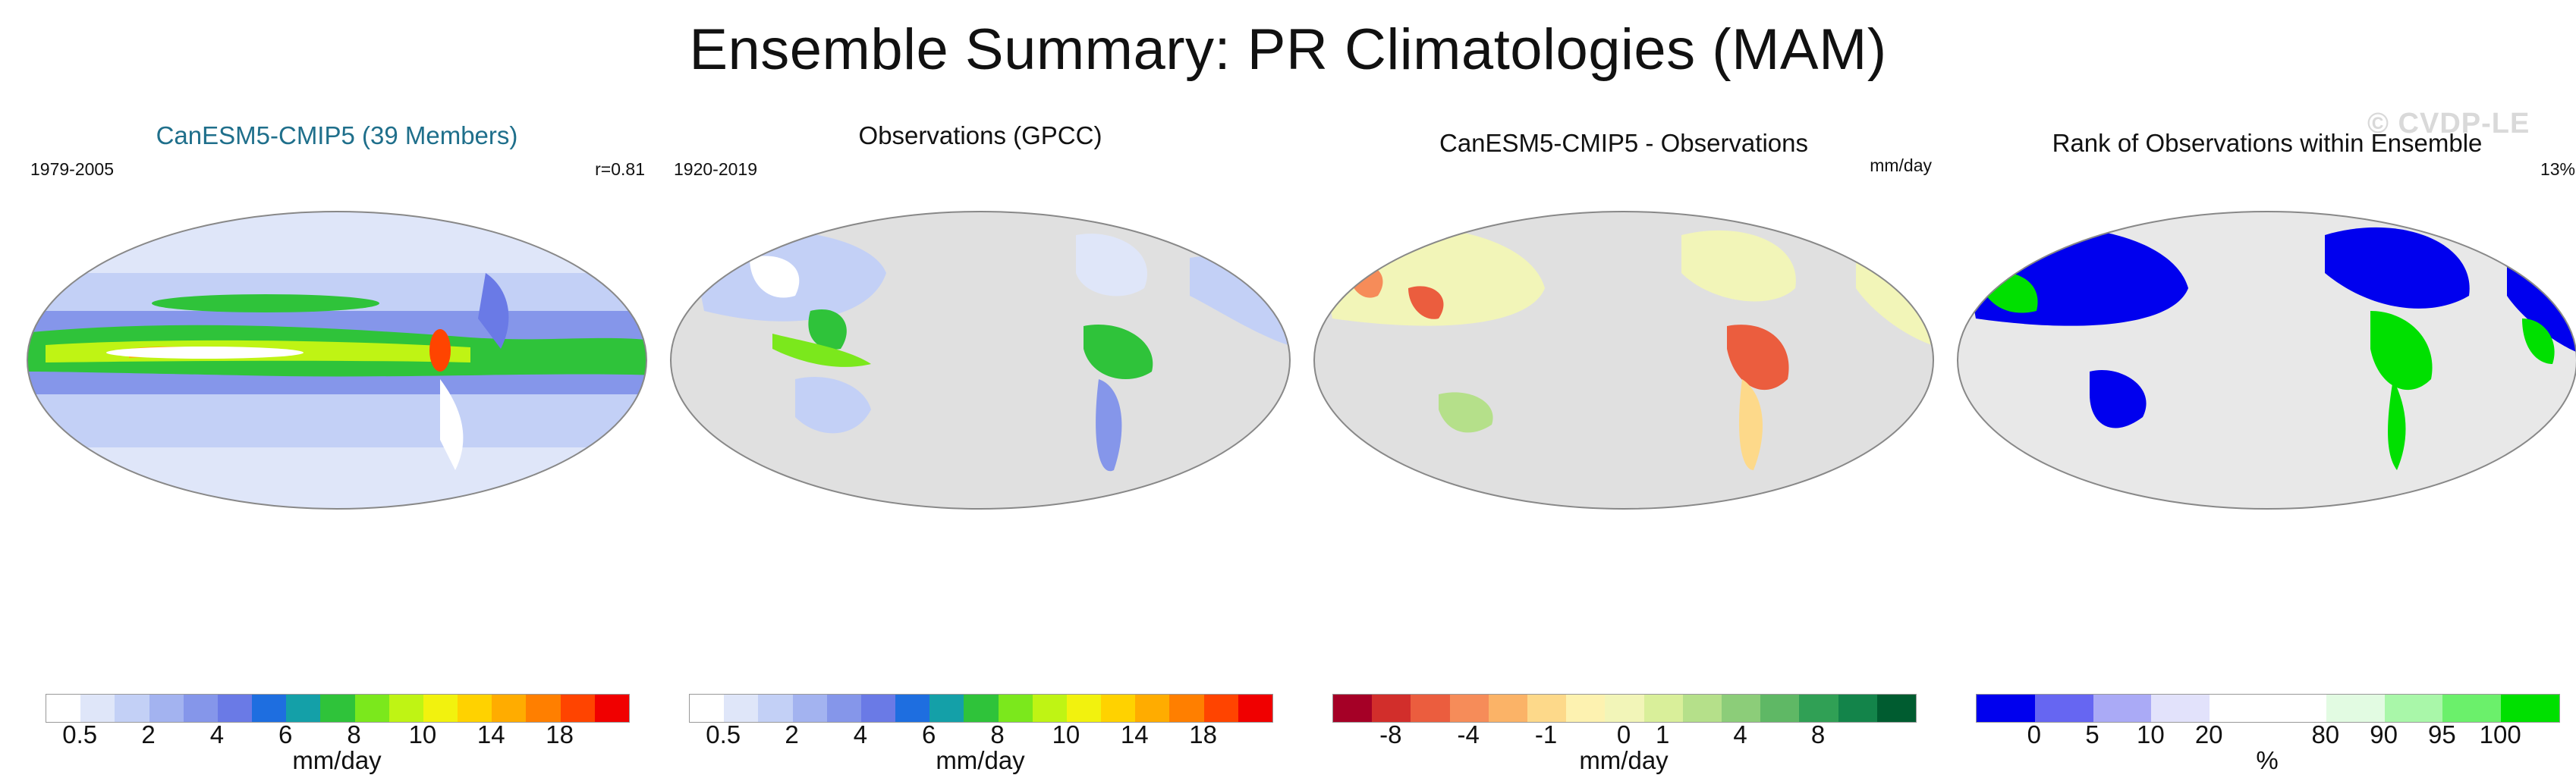 Image resolution: width=2576 pixels, height=775 pixels. I want to click on colorbar-tick-label: 80, so click(2325, 734).